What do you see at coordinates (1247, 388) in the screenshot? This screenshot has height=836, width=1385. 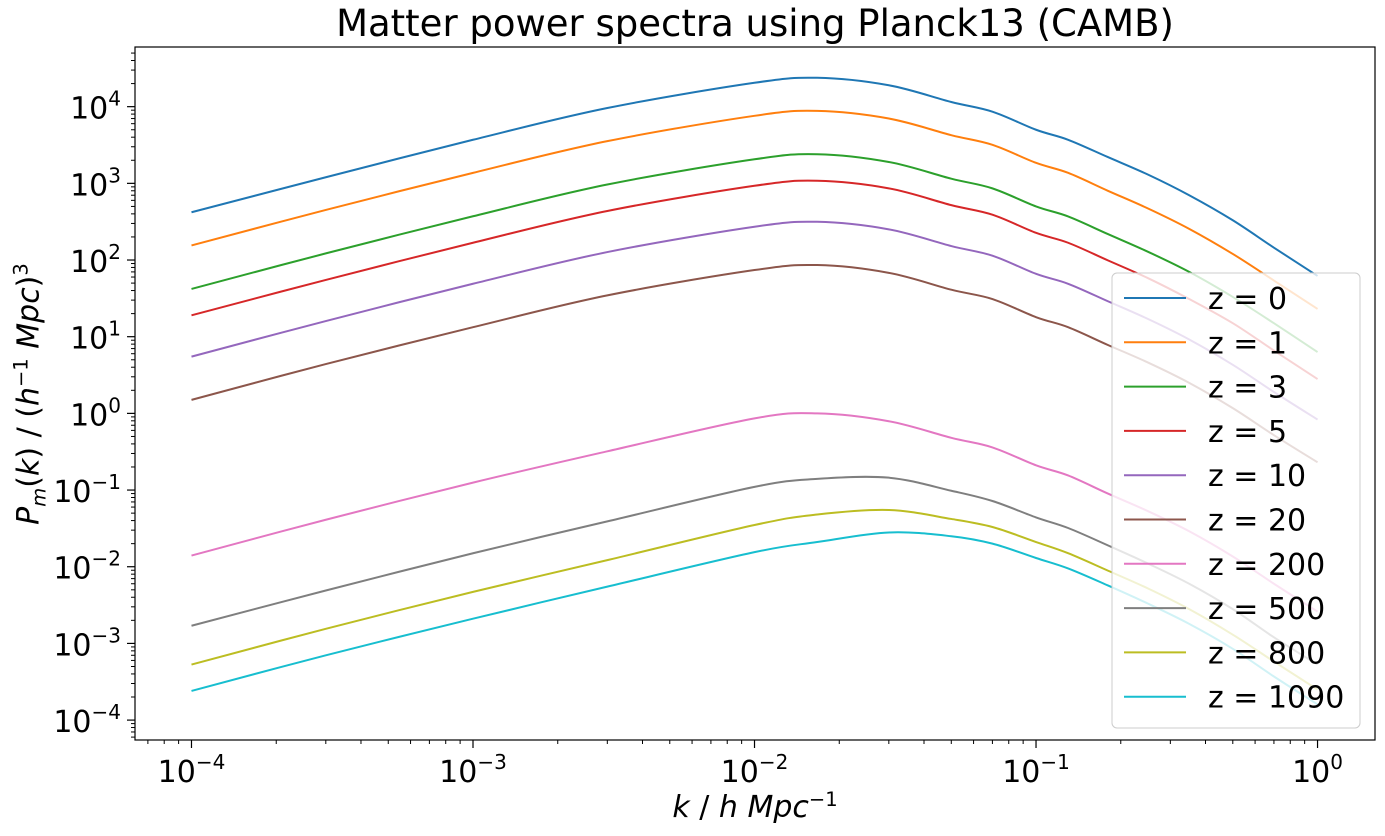 I see `legend-label: z = 3` at bounding box center [1247, 388].